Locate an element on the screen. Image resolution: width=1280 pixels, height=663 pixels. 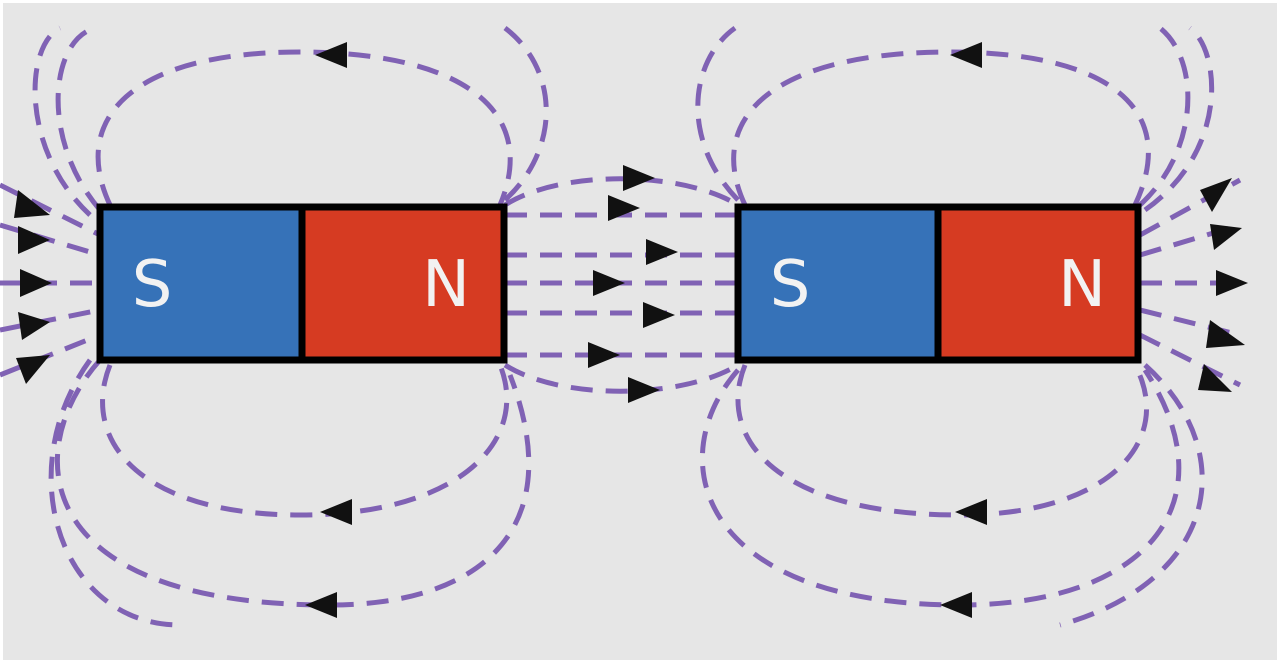
field-line-left-bottom-inner is located at coordinates (305, 441).